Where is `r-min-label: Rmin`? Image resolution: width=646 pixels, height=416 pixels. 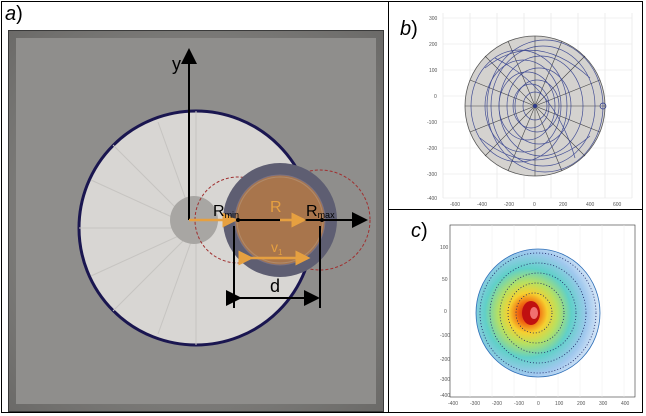
r-min-label: Rmin is located at coordinates (226, 211).